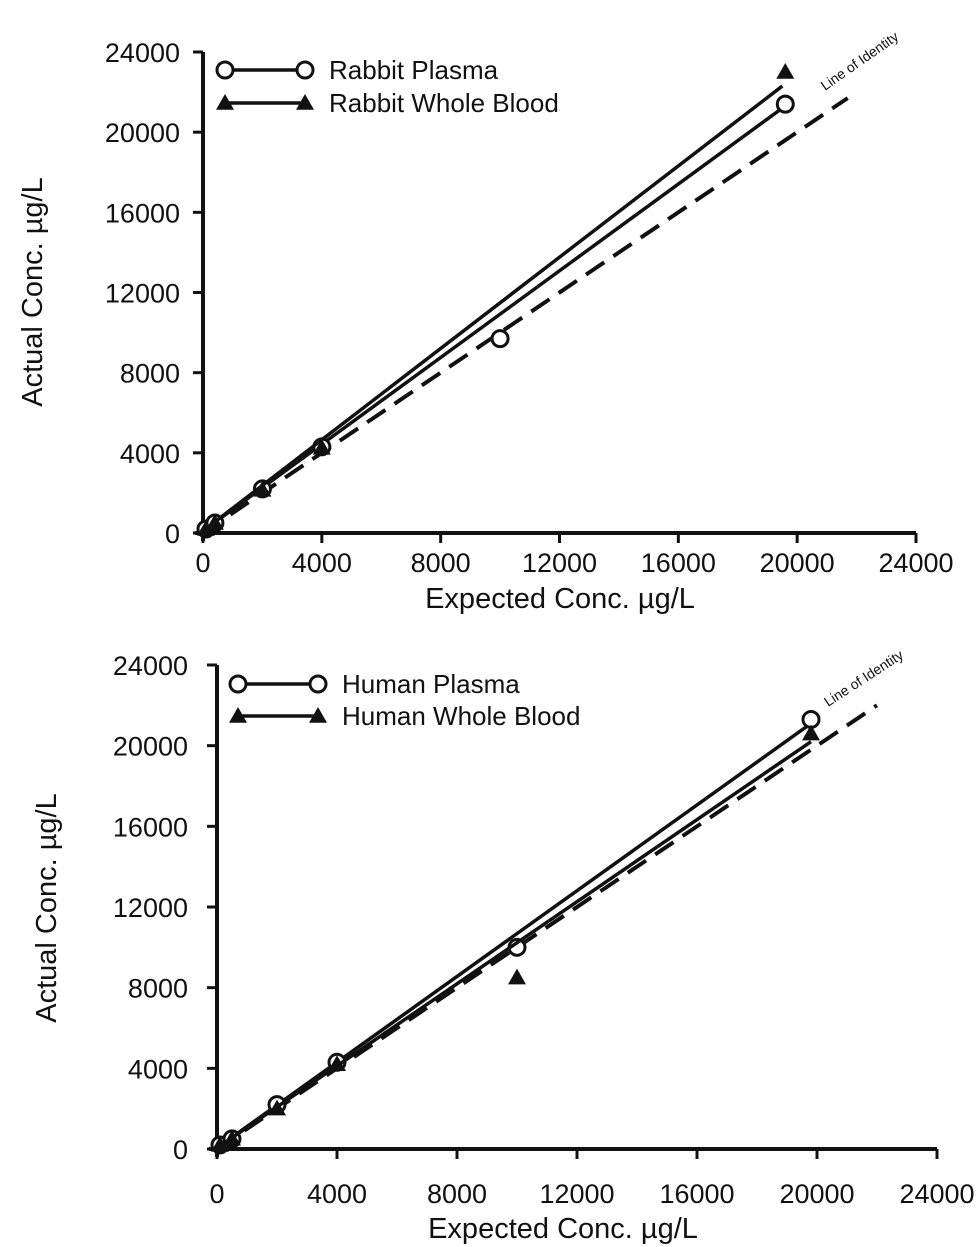 The image size is (977, 1247). Describe the element at coordinates (414, 70) in the screenshot. I see `legend-label: Rabbit Plasma` at that location.